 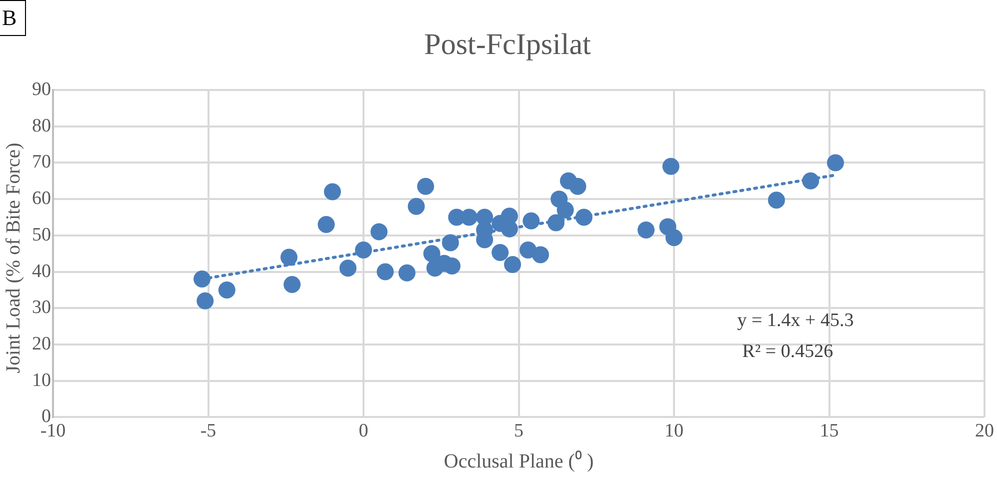 I want to click on annotation: y = 1.4x + 45.3, so click(x=795, y=320).